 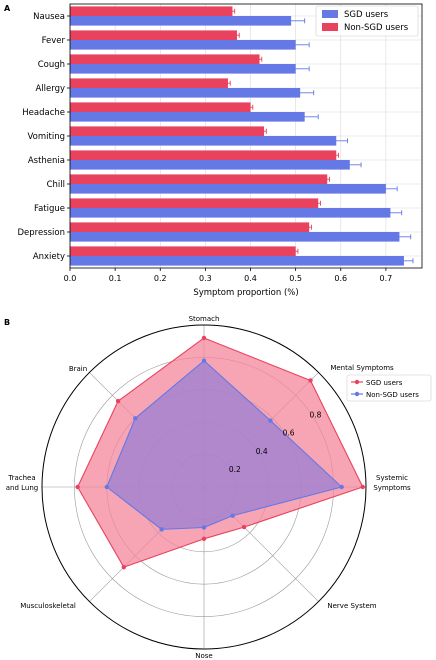 I want to click on radar-category-label-nose: Nose, so click(x=203, y=656).